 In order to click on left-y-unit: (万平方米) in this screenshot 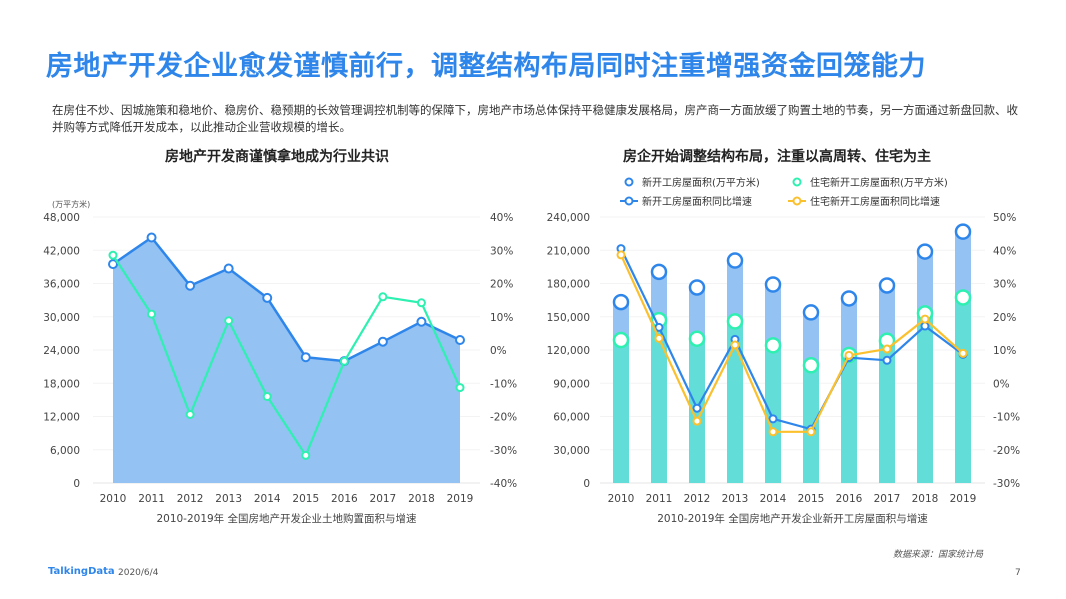, I will do `click(71, 204)`.